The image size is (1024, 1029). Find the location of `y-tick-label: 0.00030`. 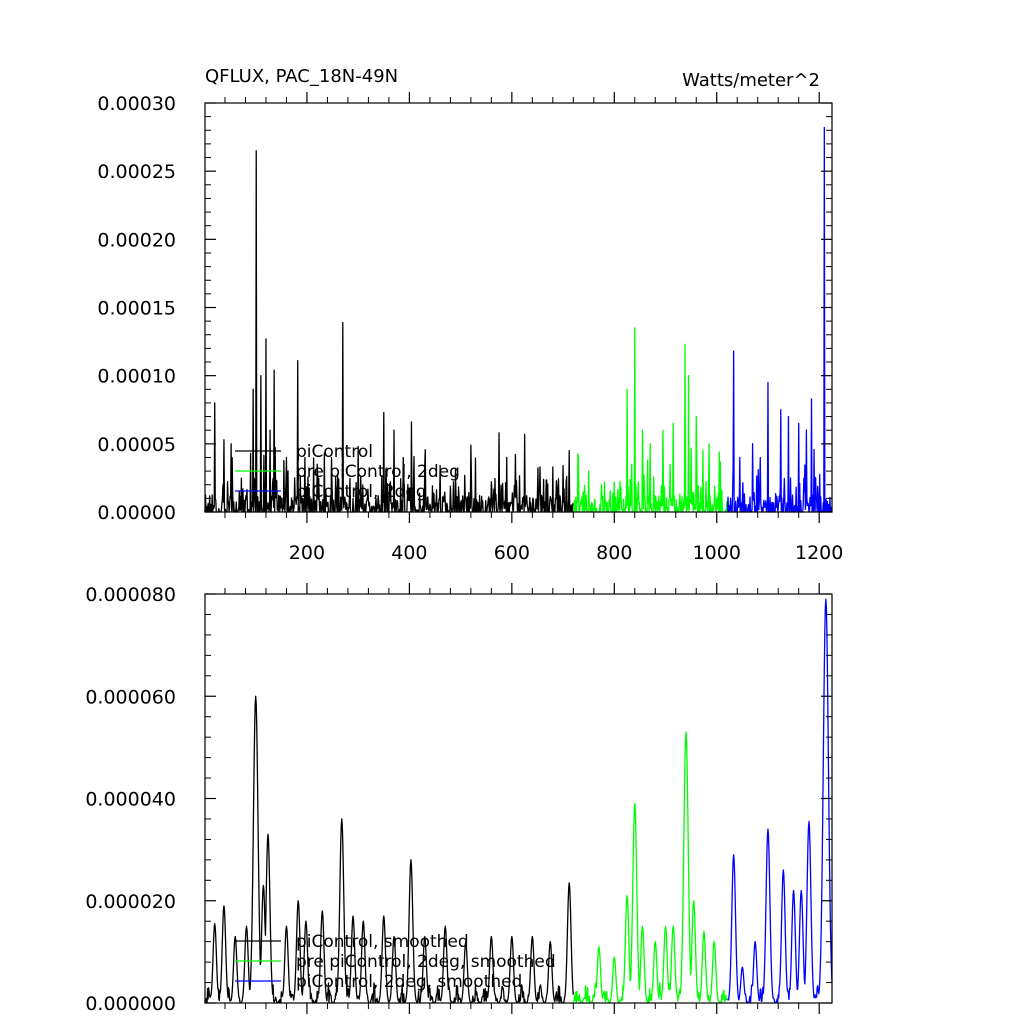

y-tick-label: 0.00030 is located at coordinates (136, 104).